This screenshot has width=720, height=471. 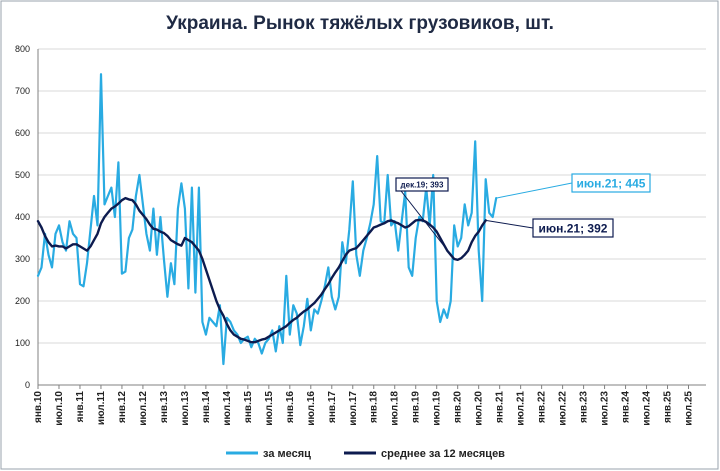 What do you see at coordinates (22, 49) in the screenshot?
I see `y-tick-label: 800` at bounding box center [22, 49].